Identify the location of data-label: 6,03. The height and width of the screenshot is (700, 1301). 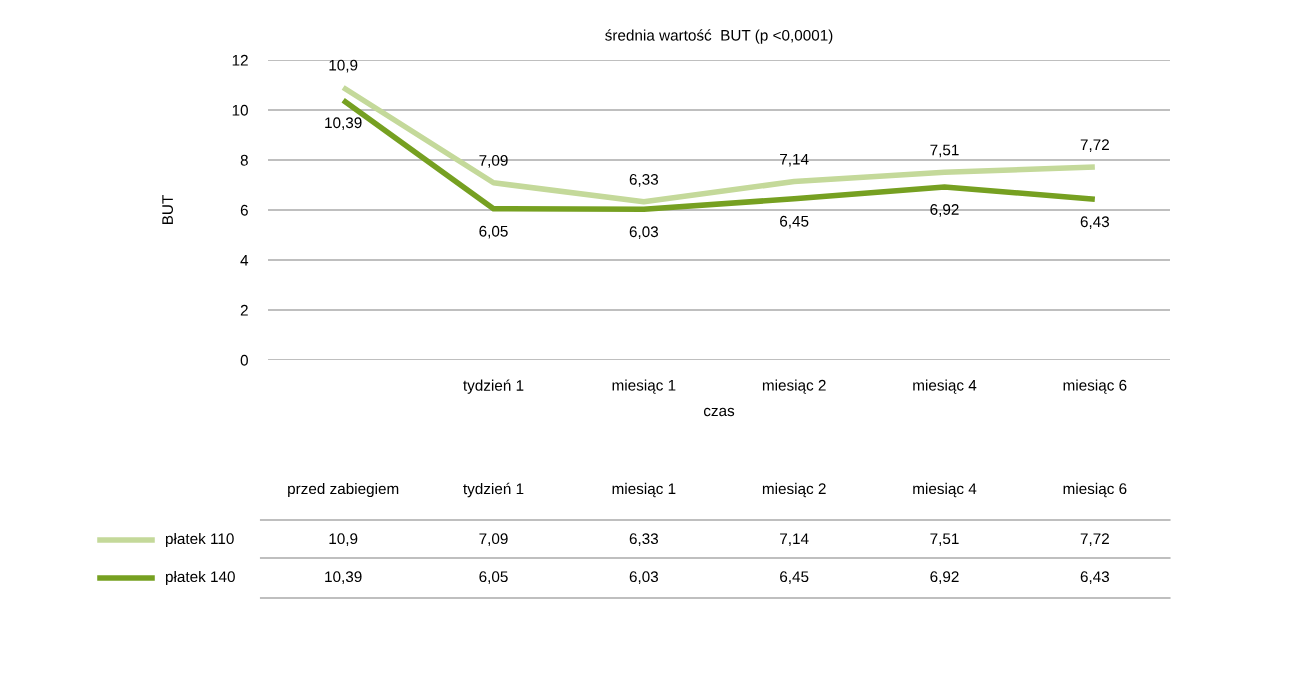
(644, 577).